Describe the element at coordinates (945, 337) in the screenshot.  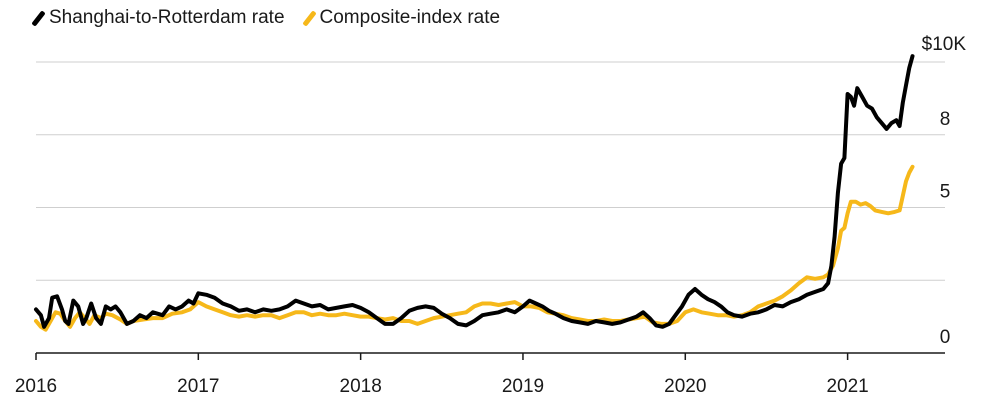
I see `y-tick-label-0: 0` at that location.